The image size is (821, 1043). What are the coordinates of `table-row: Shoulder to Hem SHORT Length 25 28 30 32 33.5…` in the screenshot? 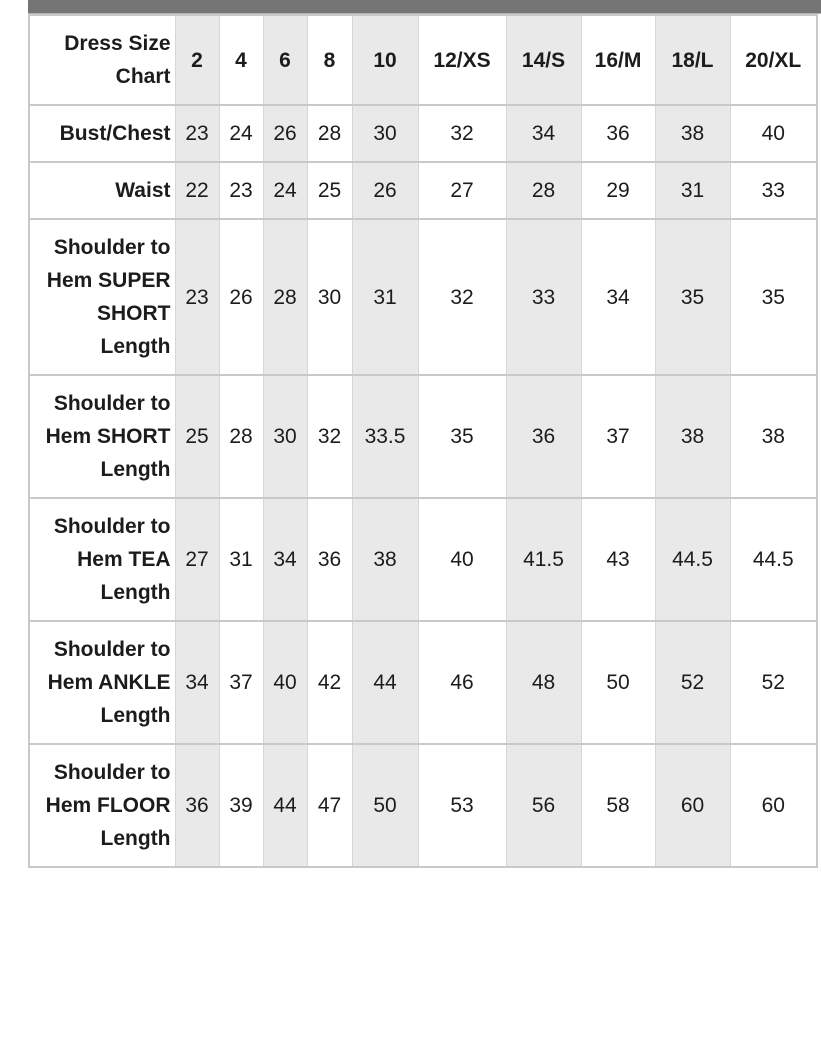 It's located at (423, 436).